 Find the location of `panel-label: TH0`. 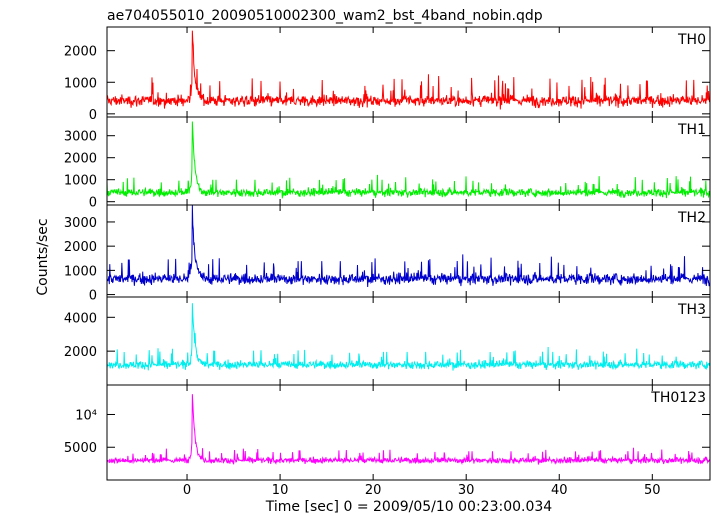

panel-label: TH0 is located at coordinates (691, 40).